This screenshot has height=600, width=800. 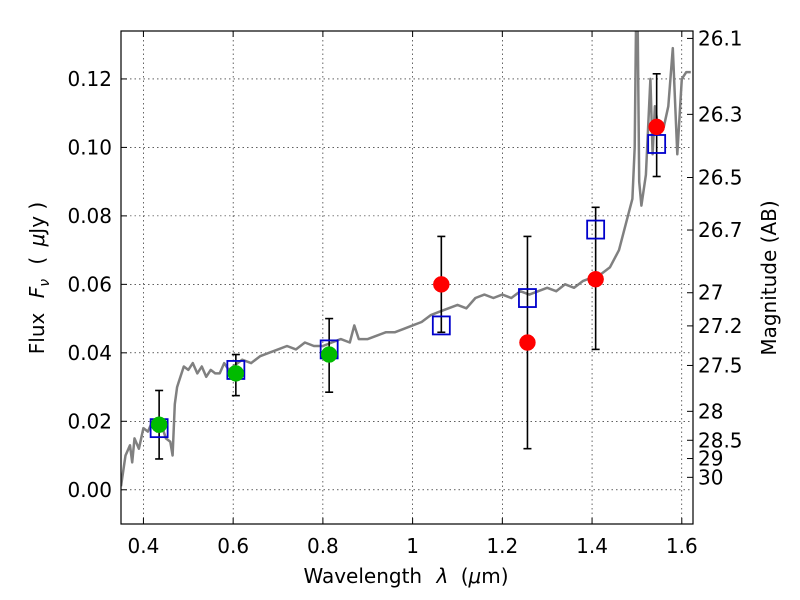 What do you see at coordinates (710, 411) in the screenshot?
I see `mag-tick-label-7: 28` at bounding box center [710, 411].